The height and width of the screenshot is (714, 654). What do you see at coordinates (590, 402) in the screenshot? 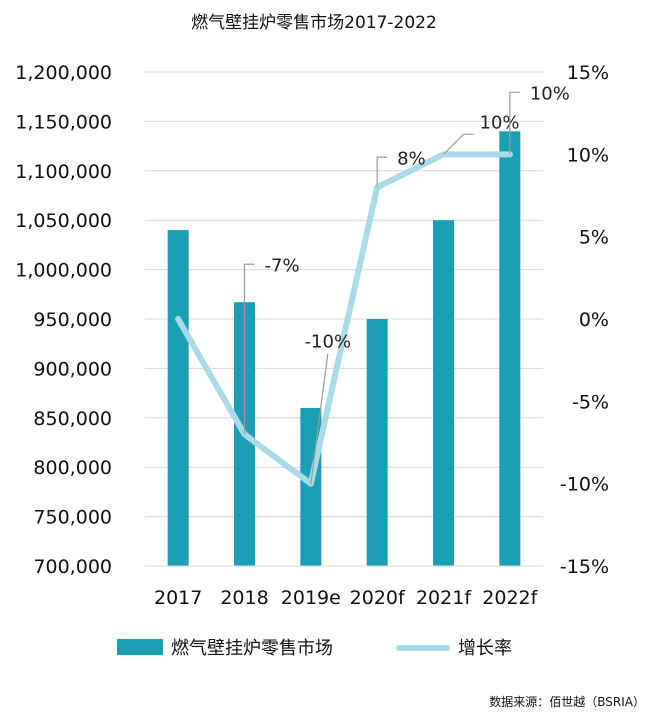
I see `y-right-tick-label: -5%` at bounding box center [590, 402].